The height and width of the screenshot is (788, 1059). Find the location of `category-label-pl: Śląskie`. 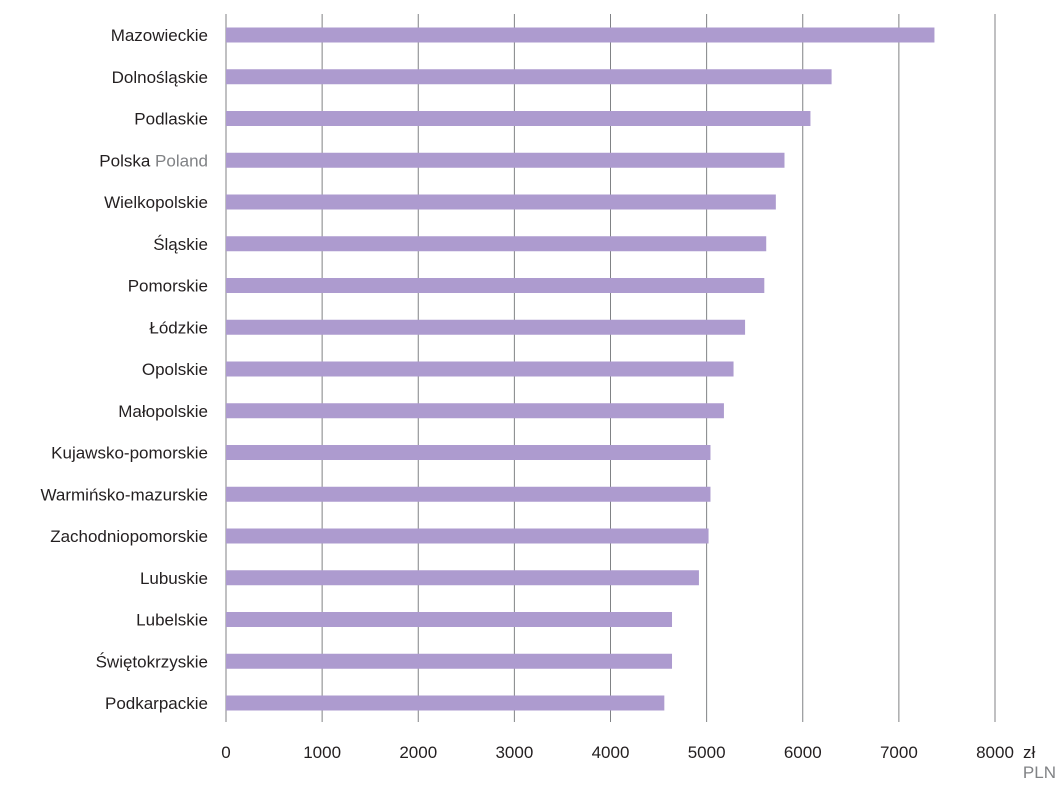

category-label-pl: Śląskie is located at coordinates (180, 244).